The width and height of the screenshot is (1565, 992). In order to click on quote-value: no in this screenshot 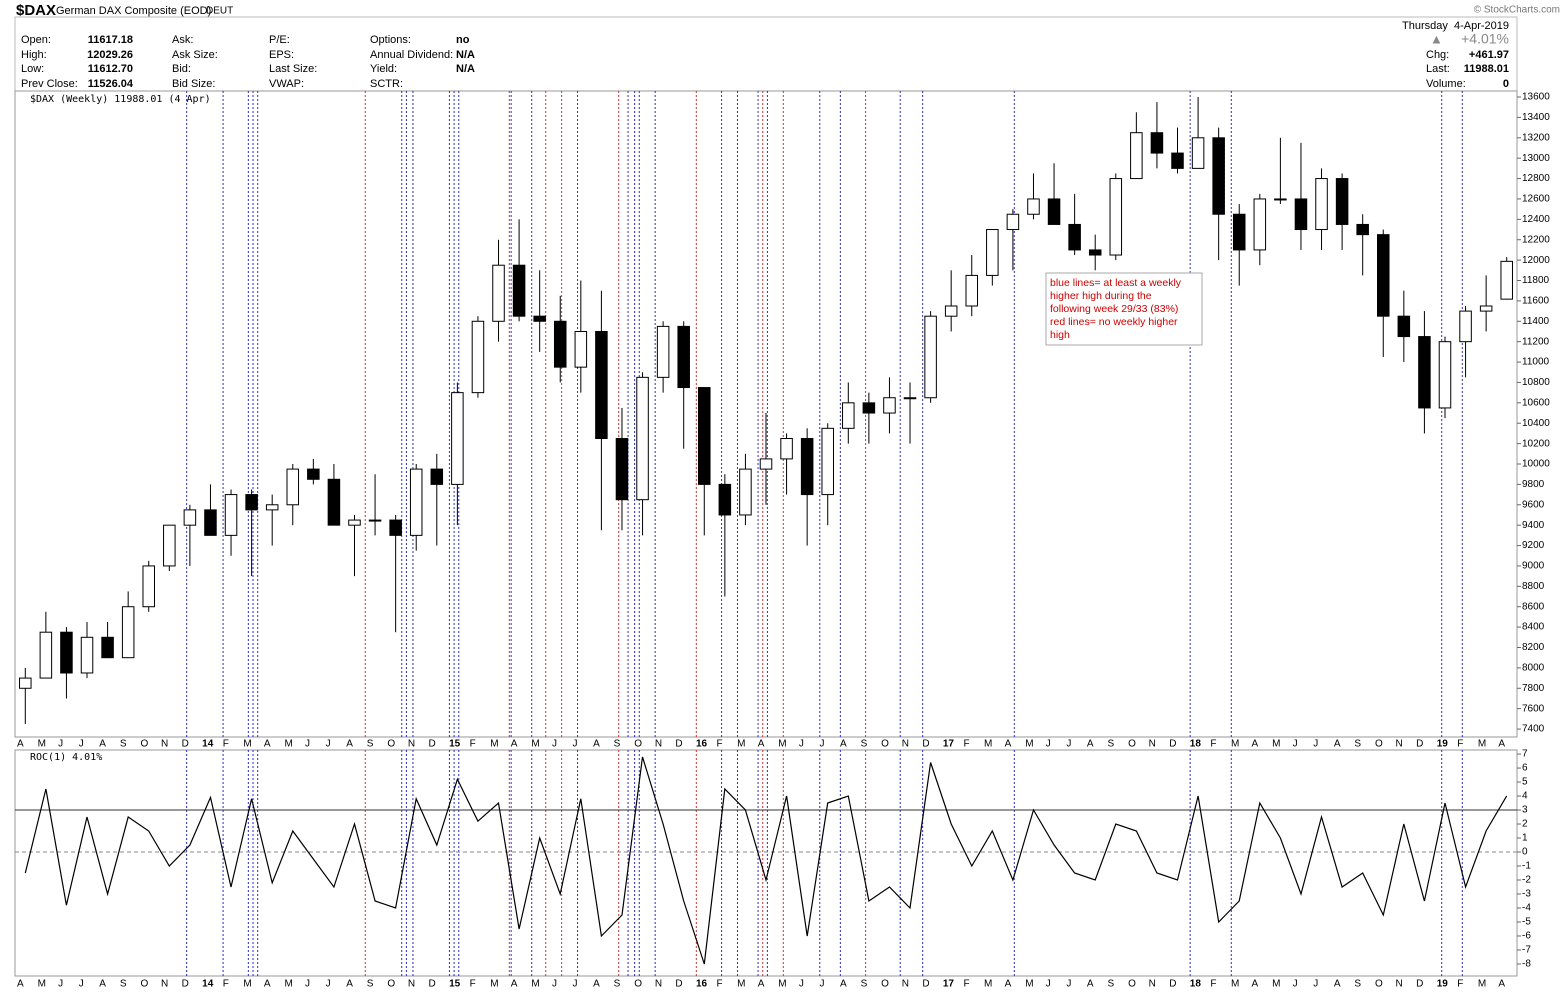, I will do `click(463, 40)`.